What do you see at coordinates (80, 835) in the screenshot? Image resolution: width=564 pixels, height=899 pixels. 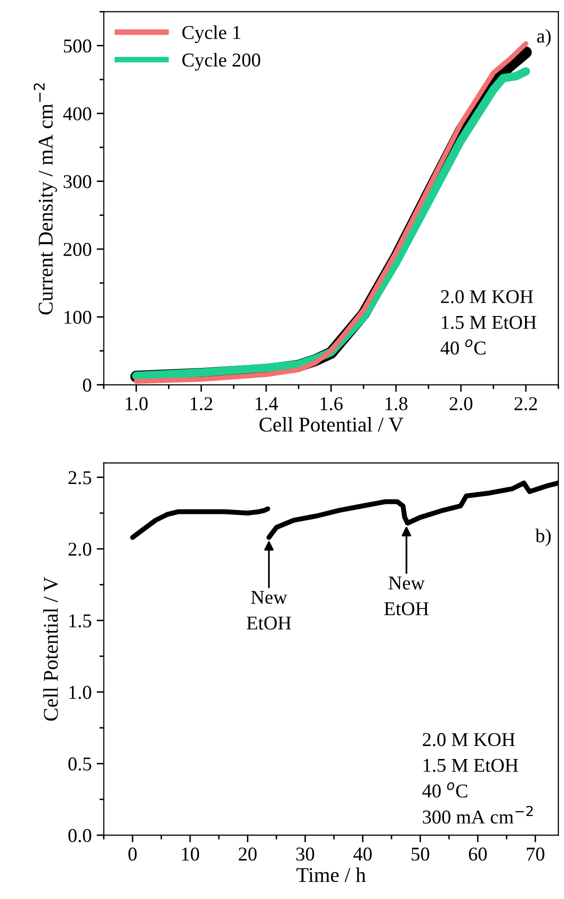 I see `y-tick-label: 0.0` at bounding box center [80, 835].